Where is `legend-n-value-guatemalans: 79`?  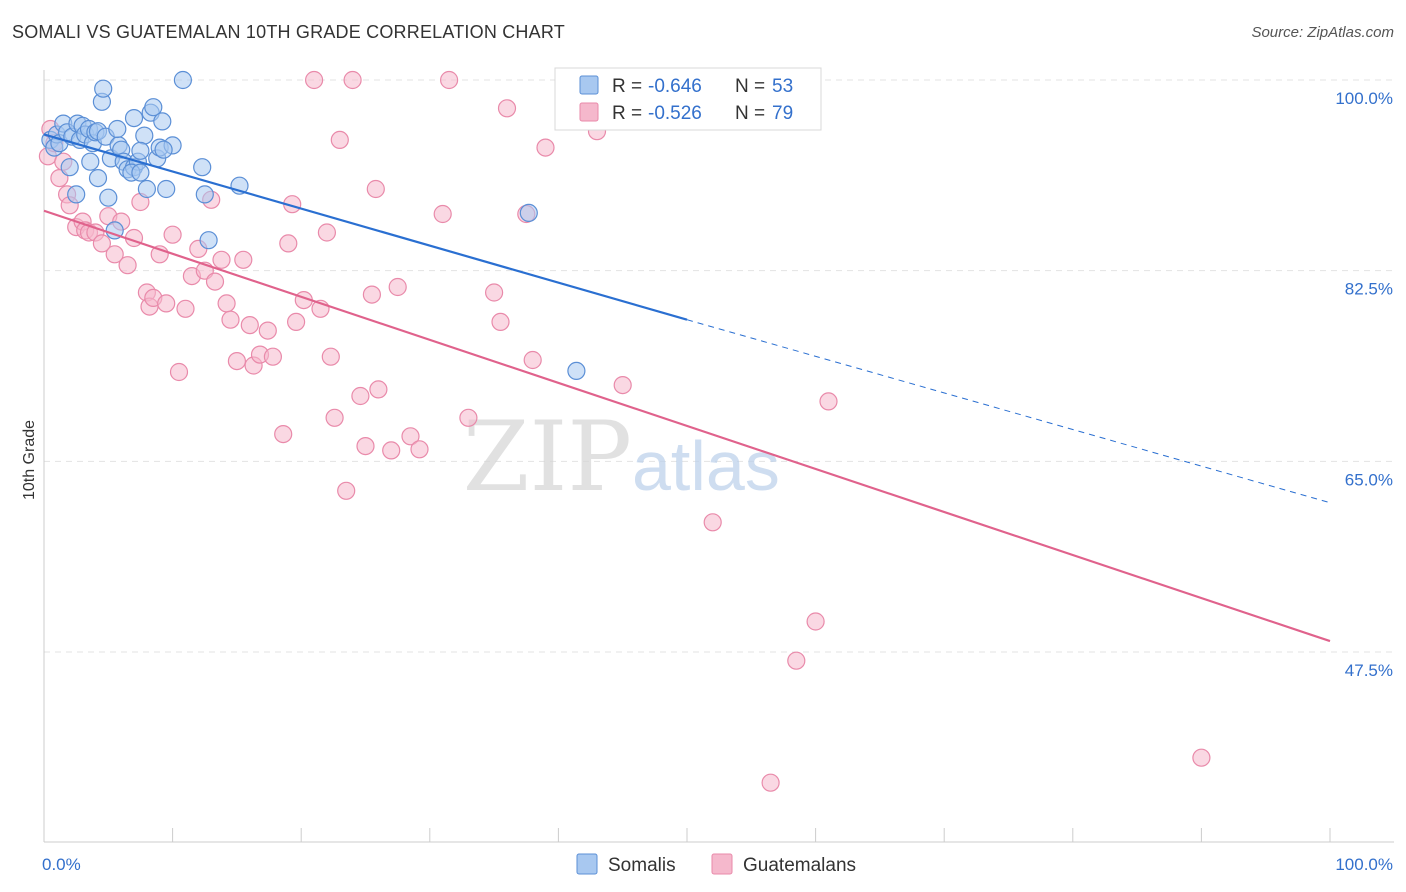 legend-n-value-guatemalans: 79 is located at coordinates (782, 113).